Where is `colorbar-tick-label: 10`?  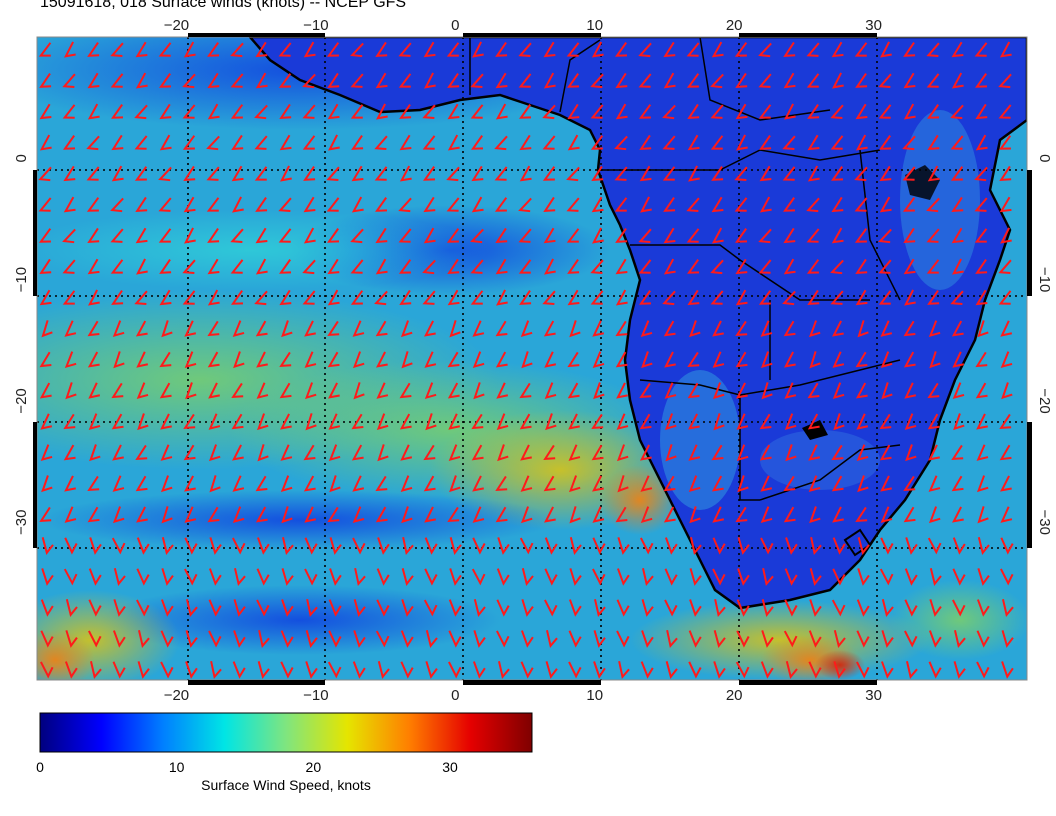 colorbar-tick-label: 10 is located at coordinates (177, 767).